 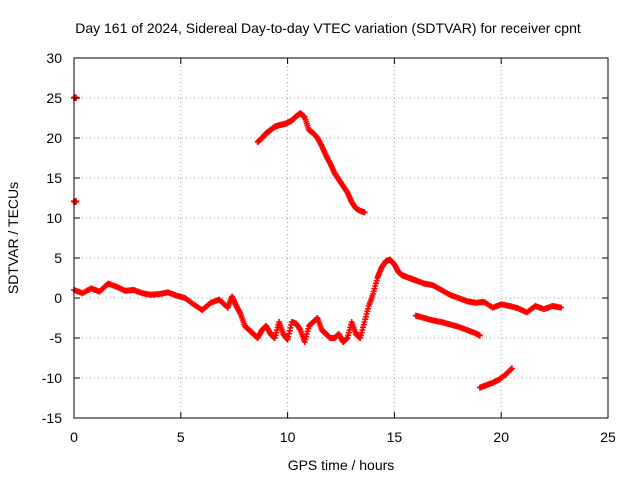 What do you see at coordinates (52, 378) in the screenshot?
I see `y-tick-label: -10` at bounding box center [52, 378].